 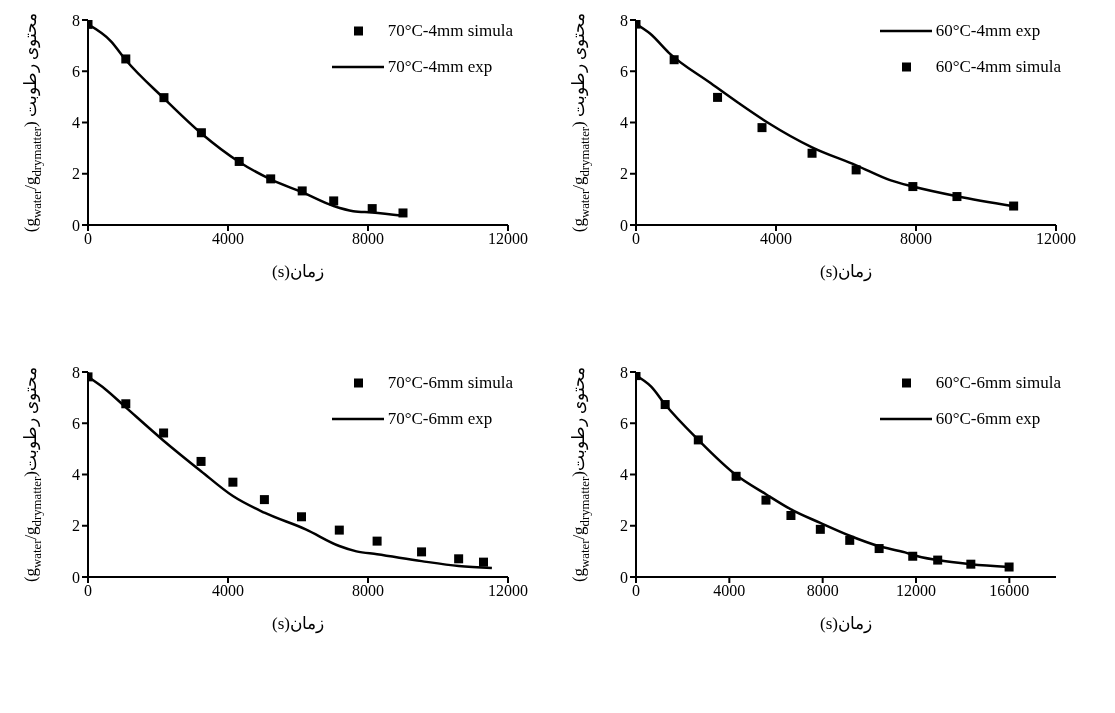 I want to click on legend-label: 70°C-6mm exp, so click(x=440, y=419).